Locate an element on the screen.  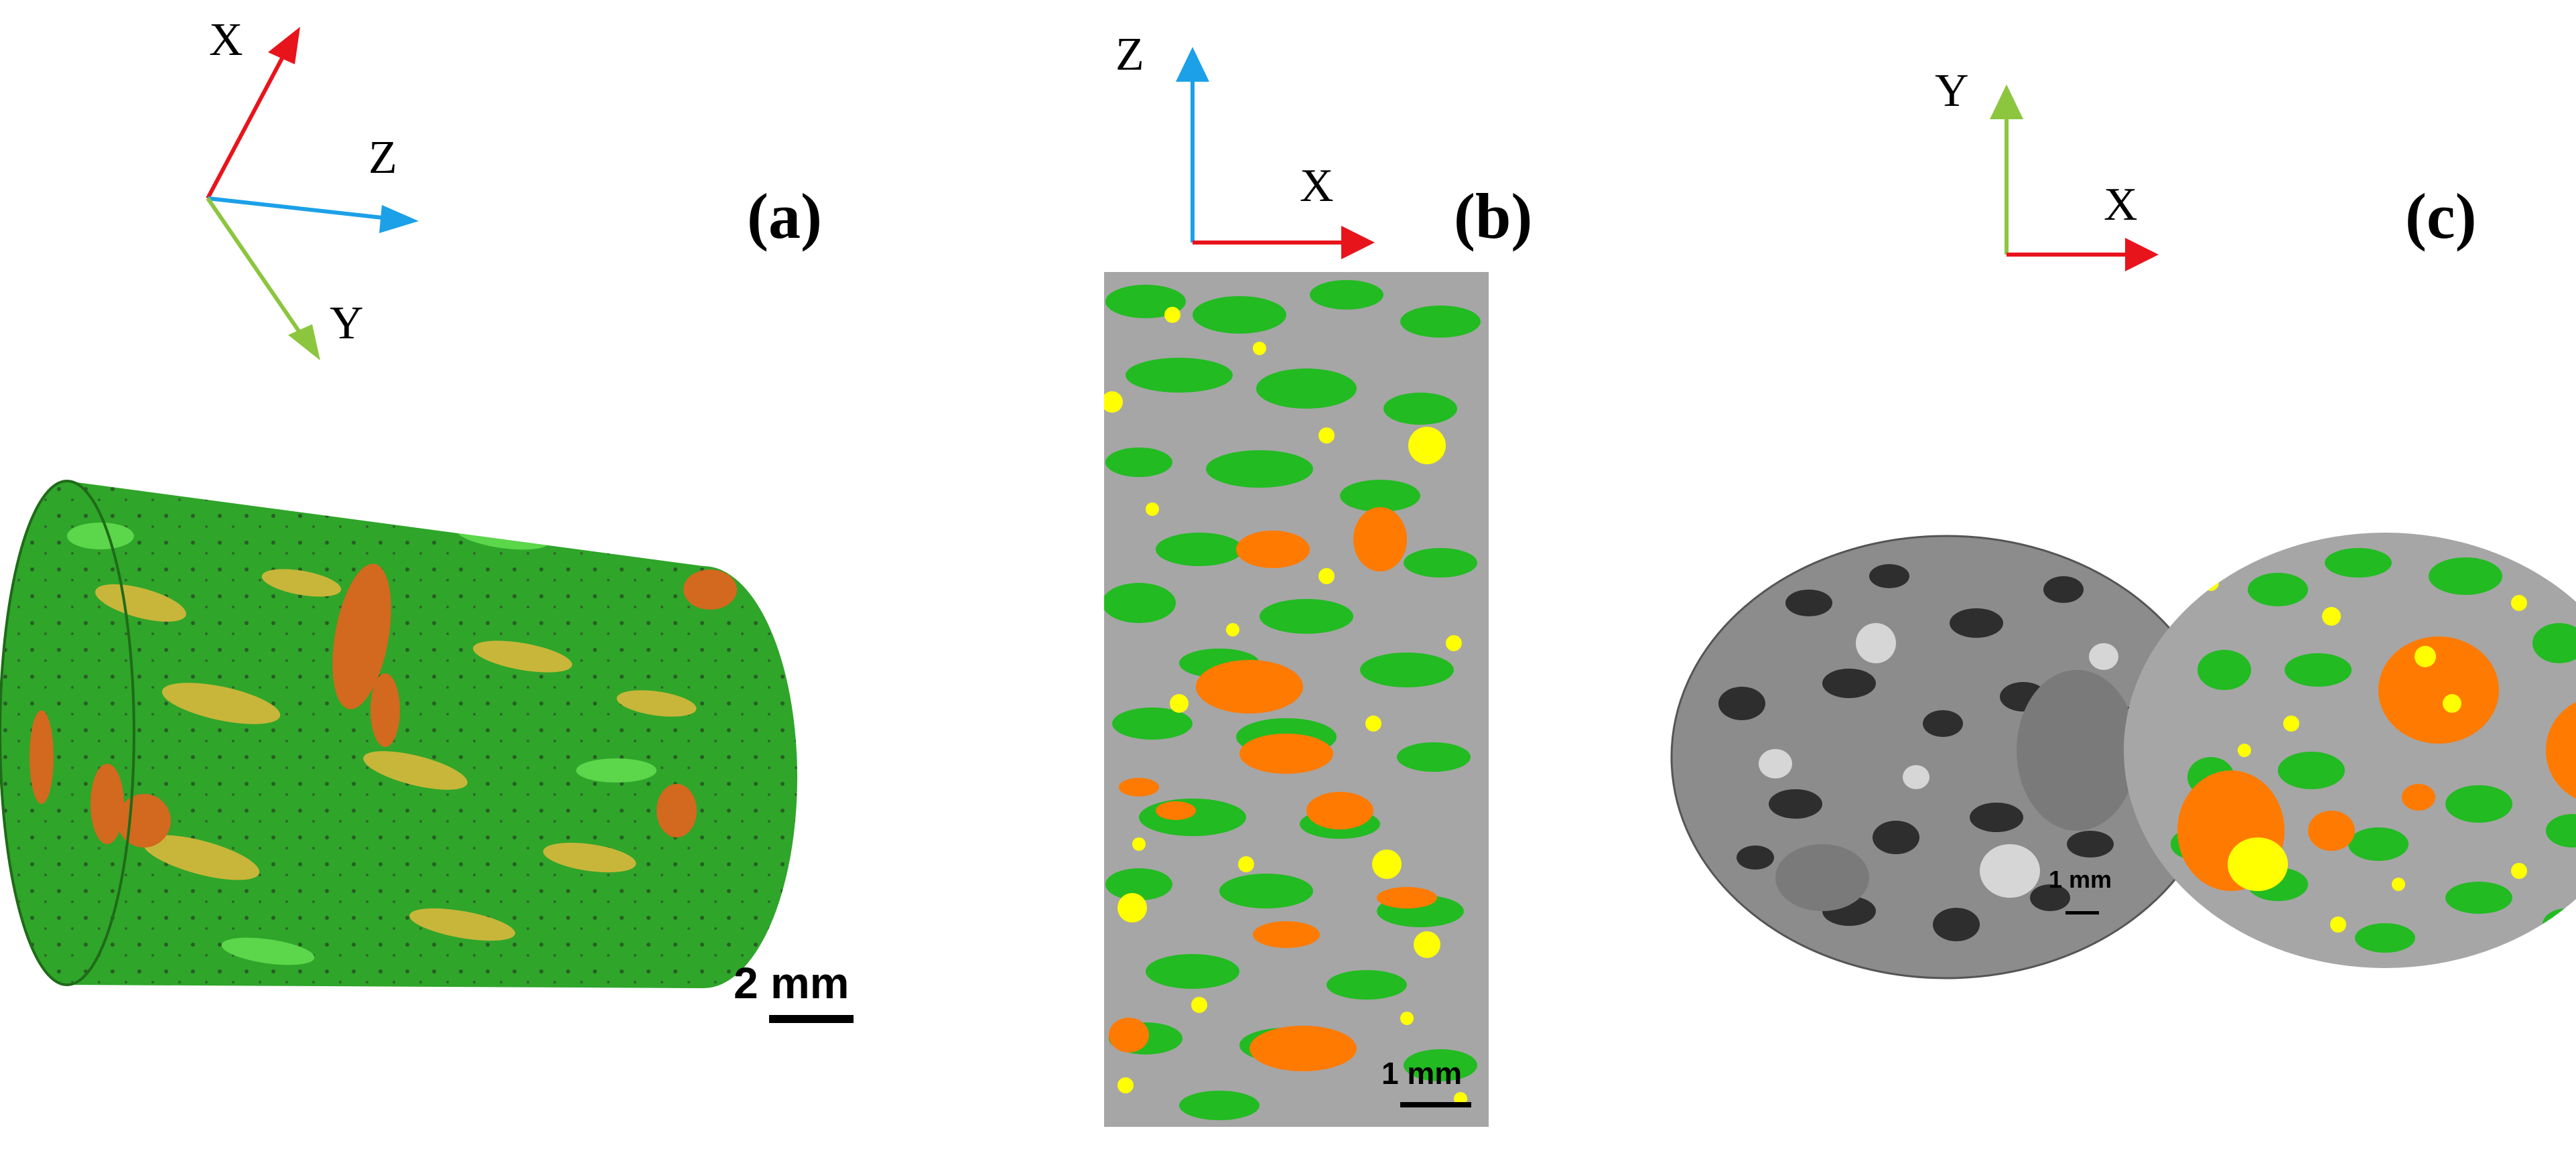
x-axis-arrowhead-c is located at coordinates (2142, 254).